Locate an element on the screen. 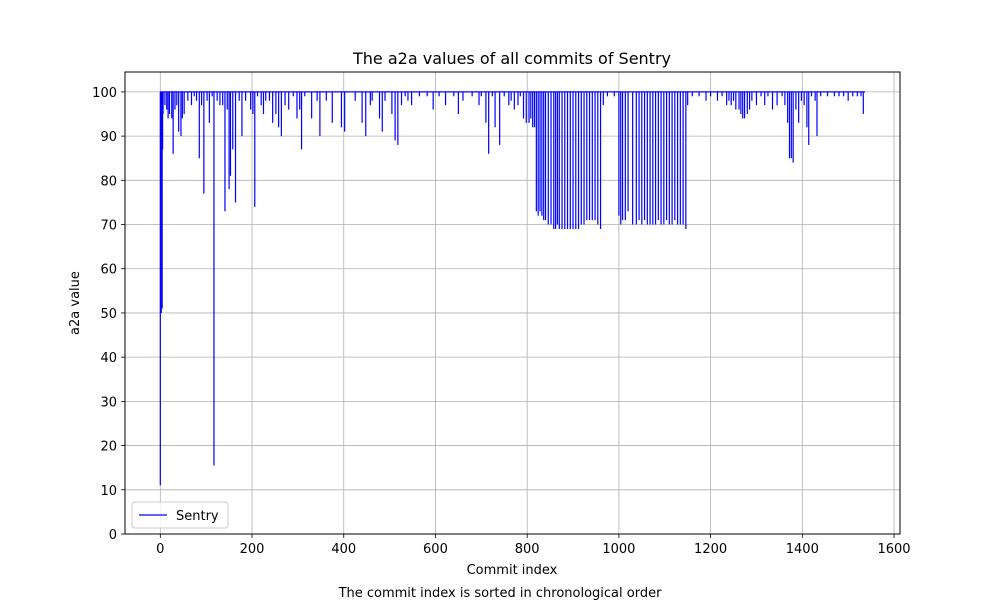  x-tick-label: 600 is located at coordinates (435, 549).